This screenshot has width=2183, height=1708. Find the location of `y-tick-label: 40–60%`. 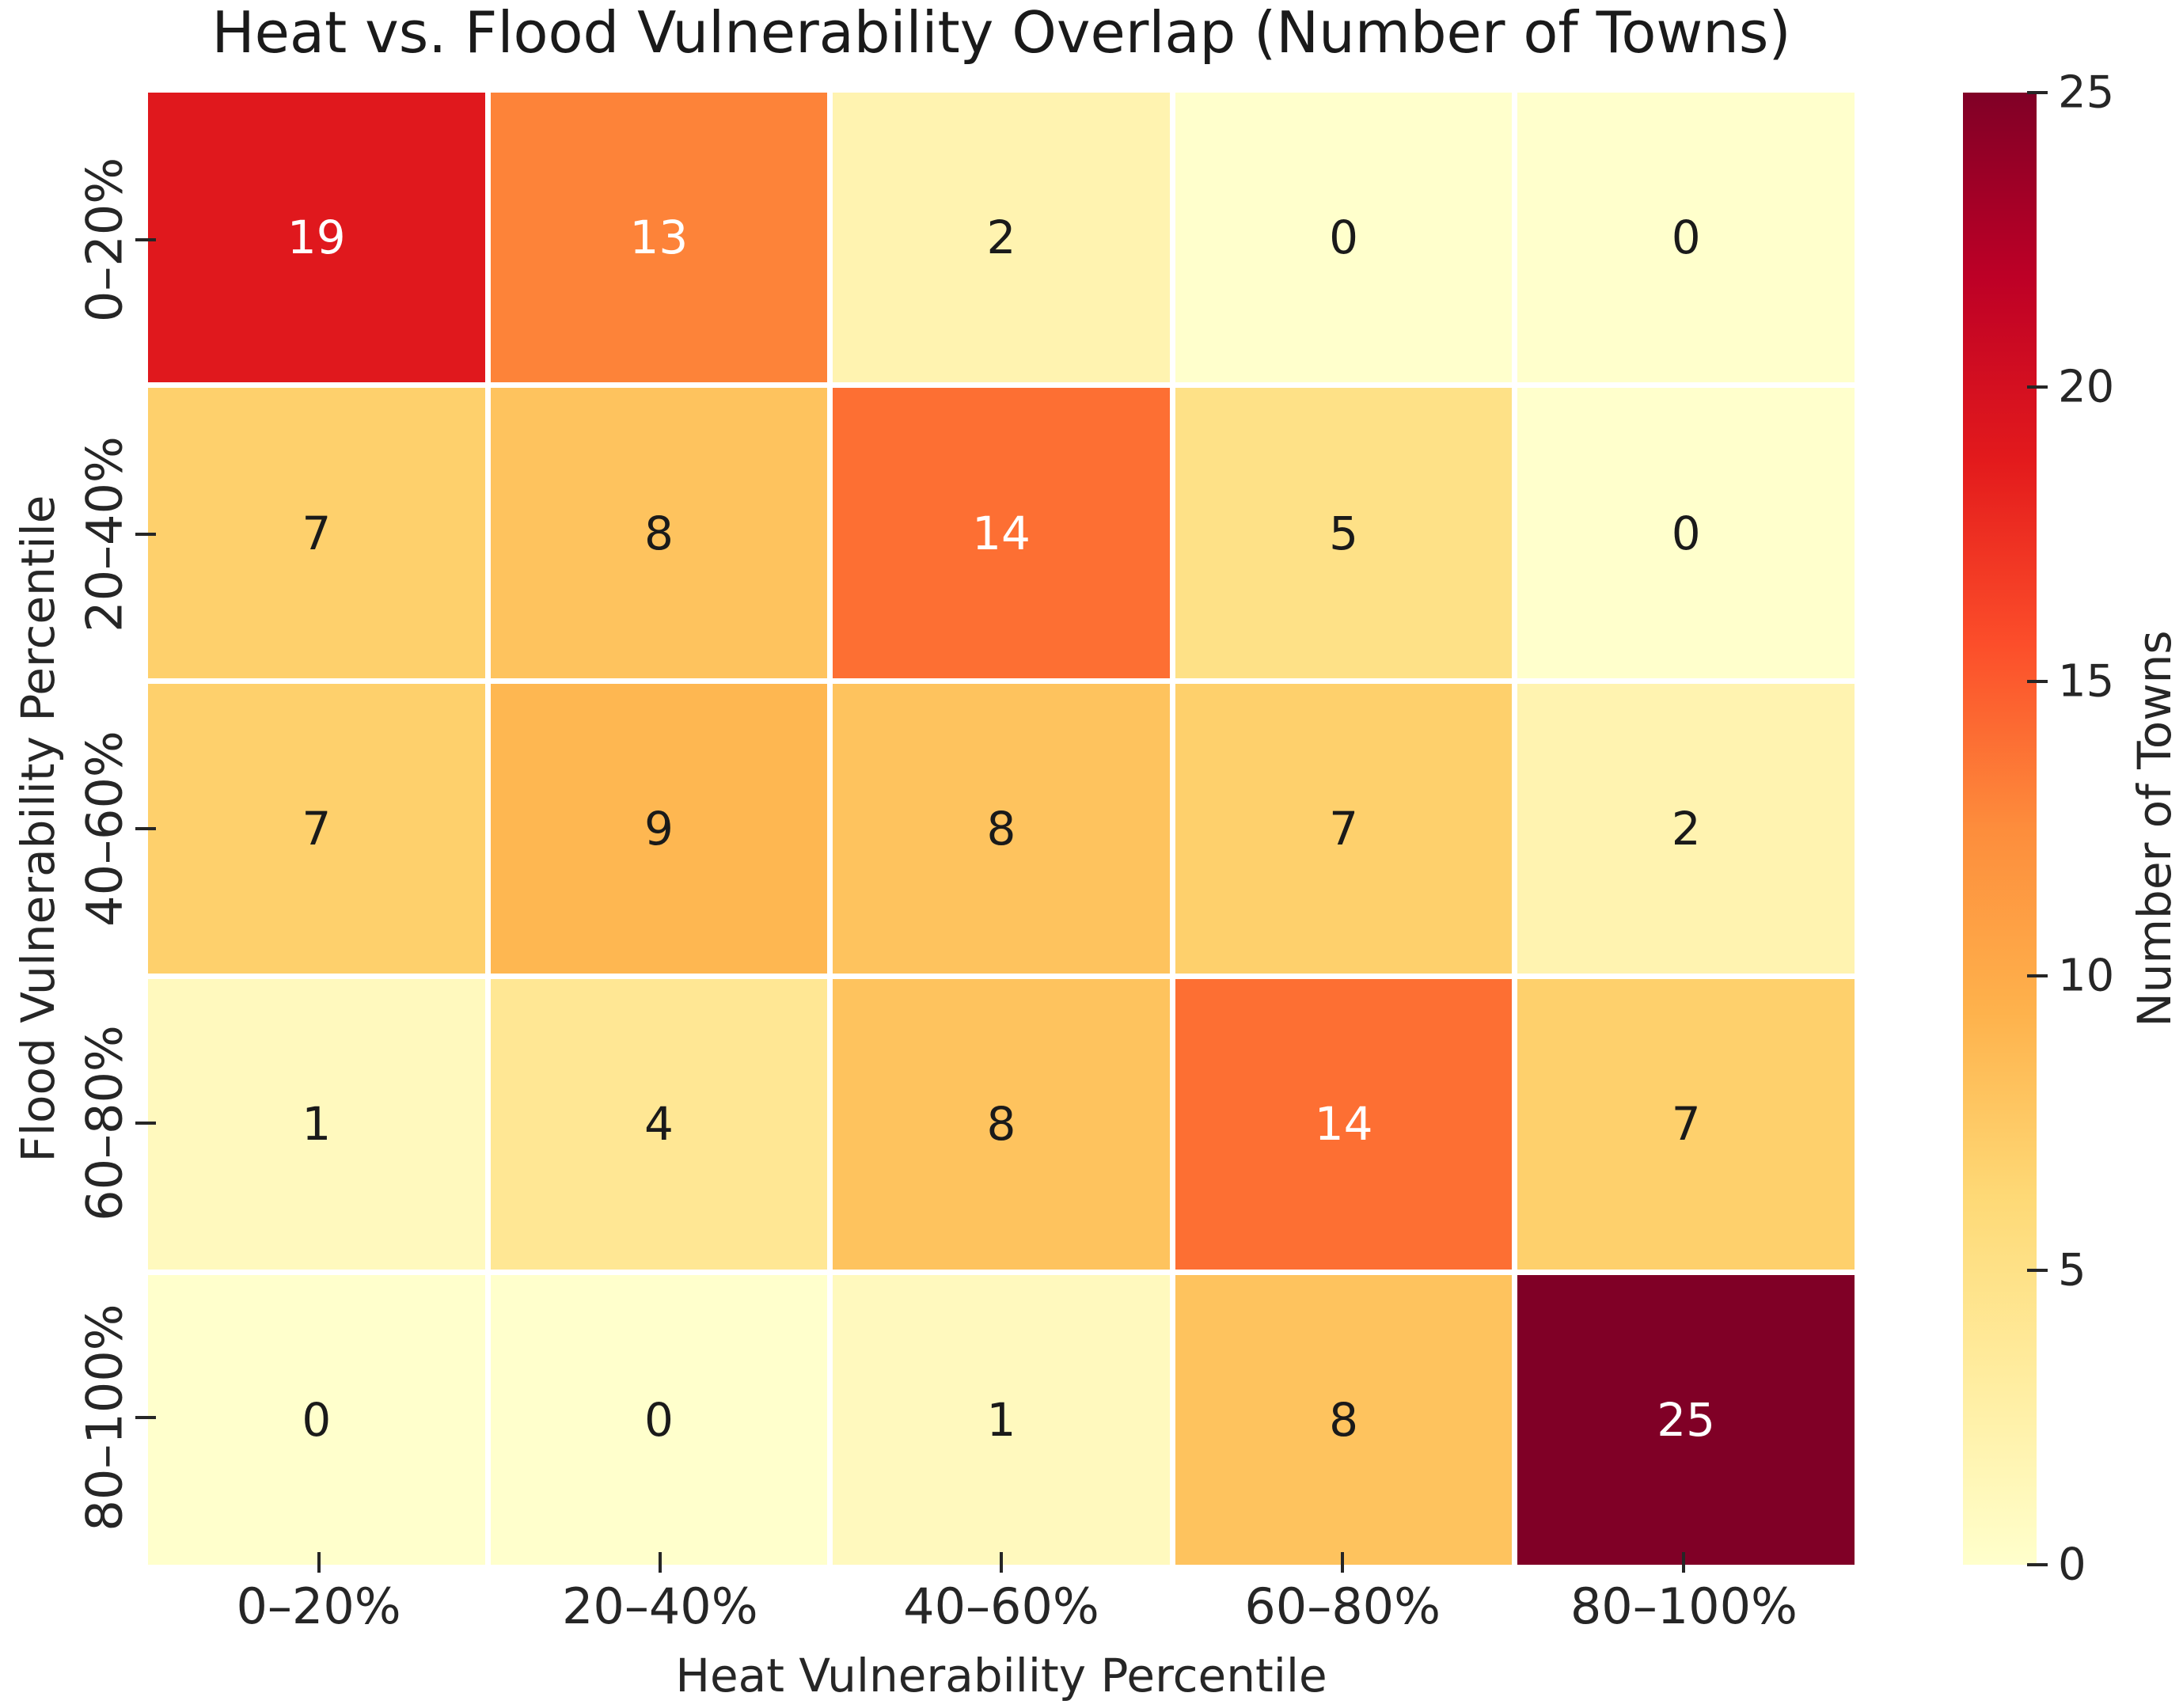

y-tick-label: 40–60% is located at coordinates (104, 829).